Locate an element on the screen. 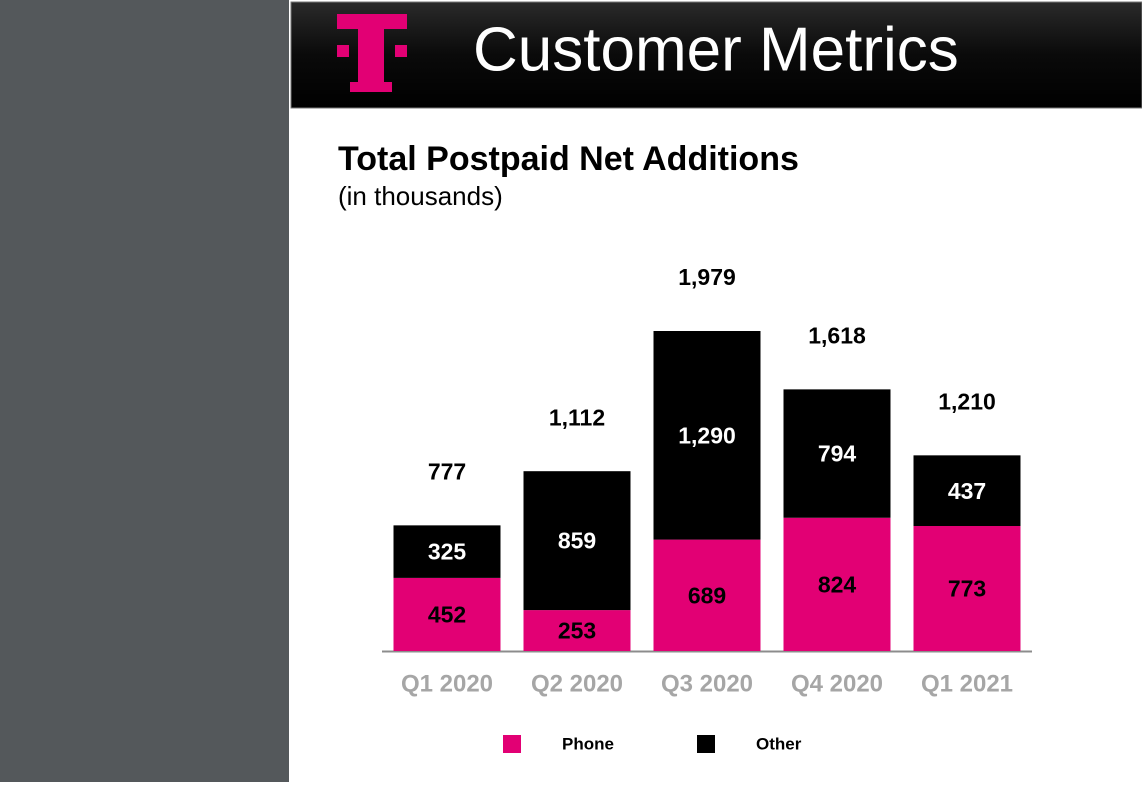 Image resolution: width=1142 pixels, height=787 pixels. total-label: 1,979 is located at coordinates (707, 277).